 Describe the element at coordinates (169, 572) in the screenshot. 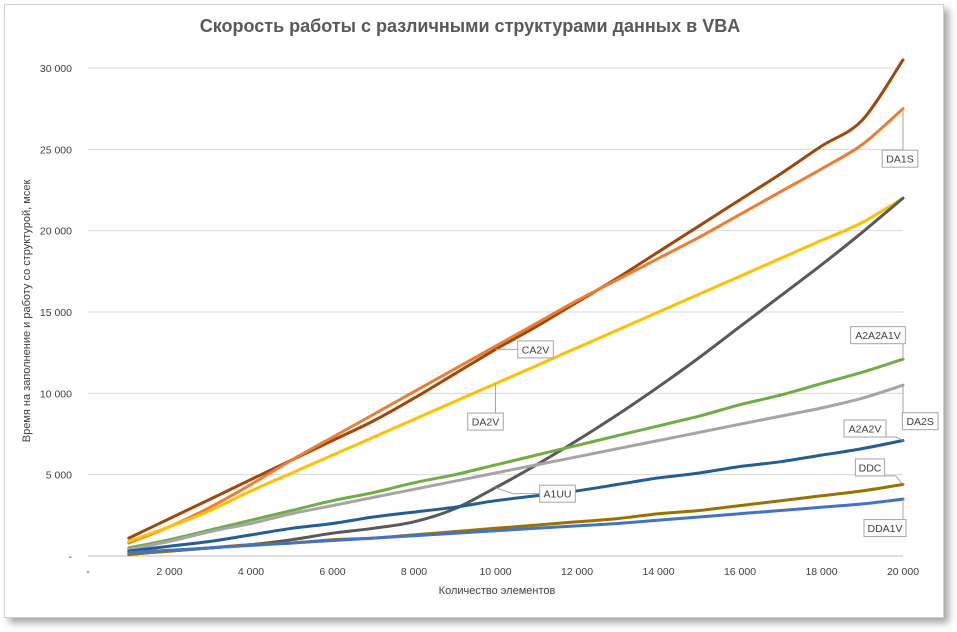

I see `x-tick-label: 2 000` at that location.